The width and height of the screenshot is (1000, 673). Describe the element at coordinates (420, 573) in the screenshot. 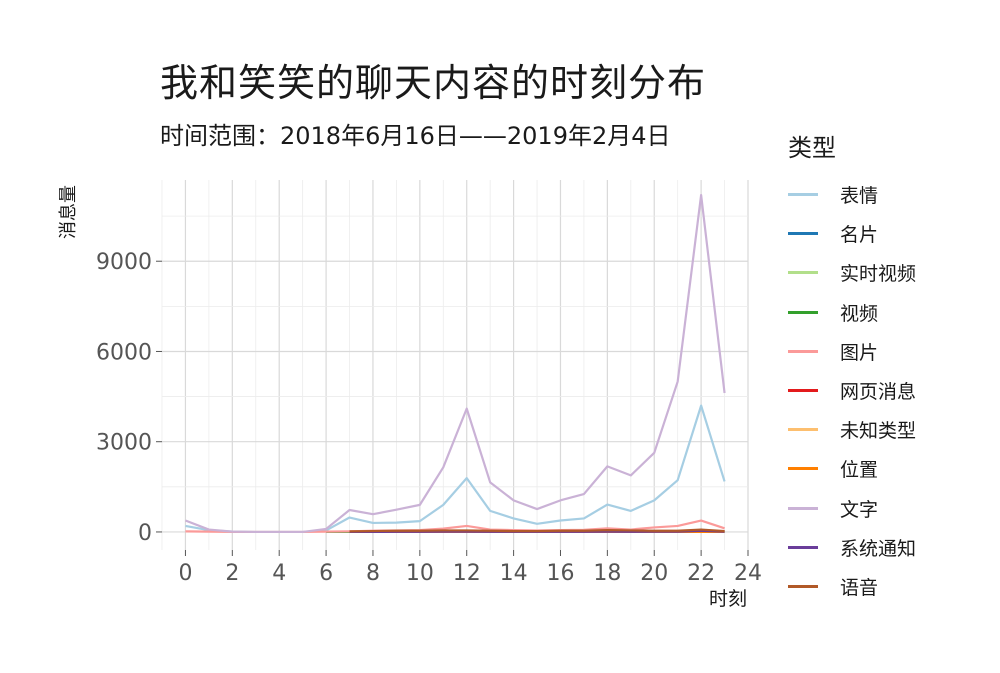

I see `x-tick-label: 10` at that location.